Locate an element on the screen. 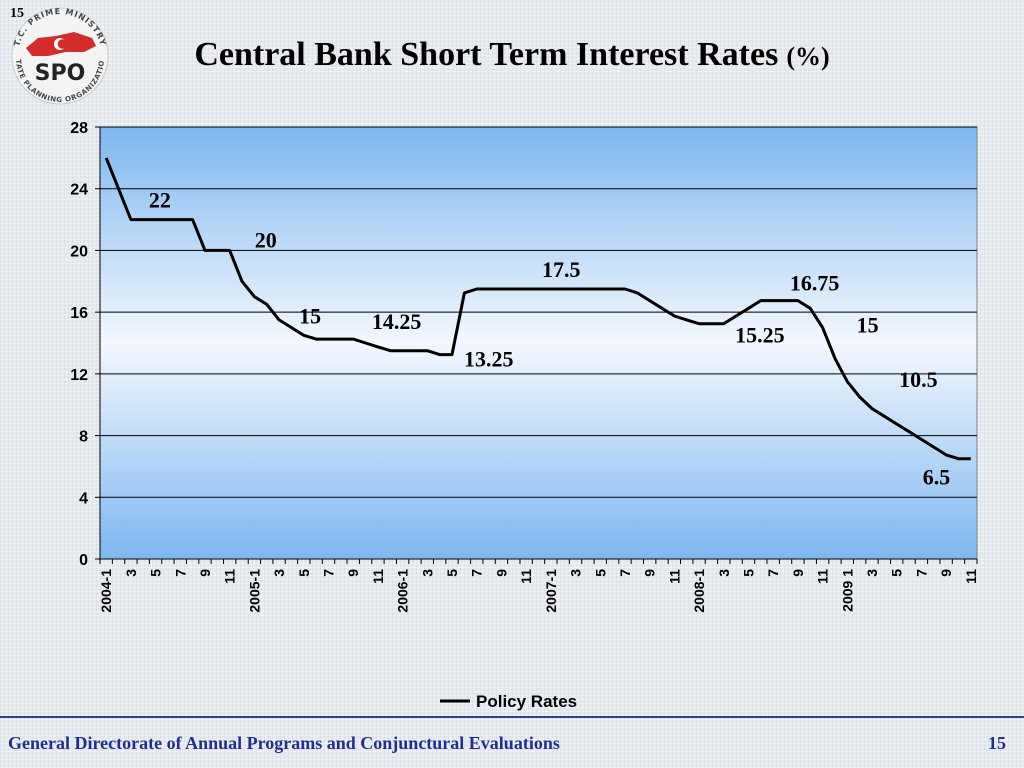  x-tick-label: 2009 1 is located at coordinates (847, 590).